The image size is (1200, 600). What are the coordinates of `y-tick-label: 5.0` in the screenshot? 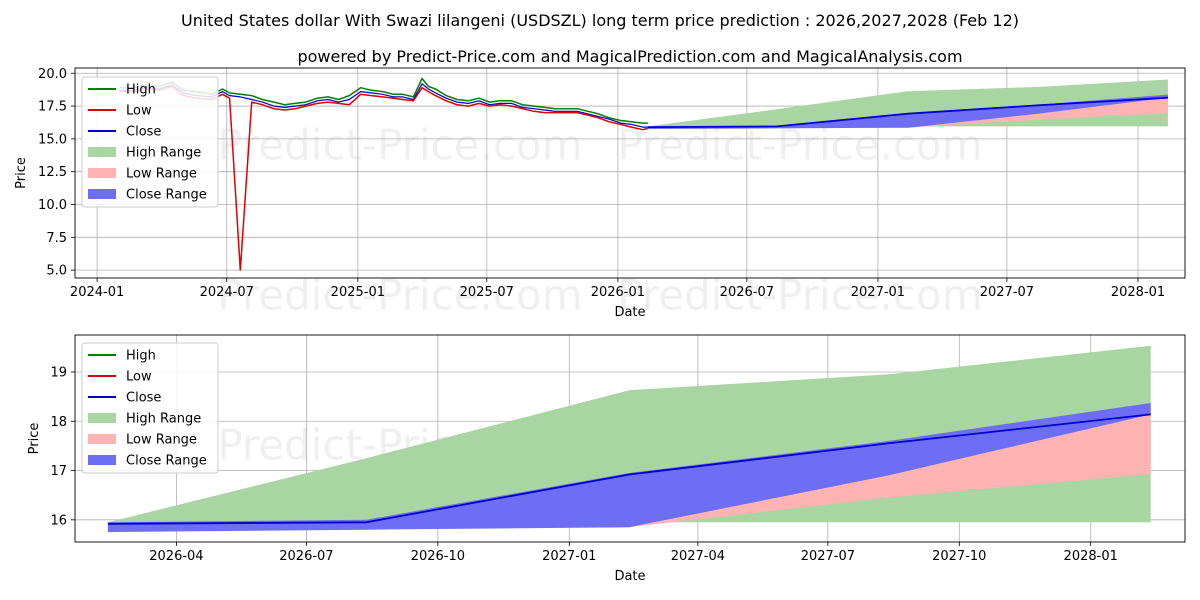 It's located at (56, 271).